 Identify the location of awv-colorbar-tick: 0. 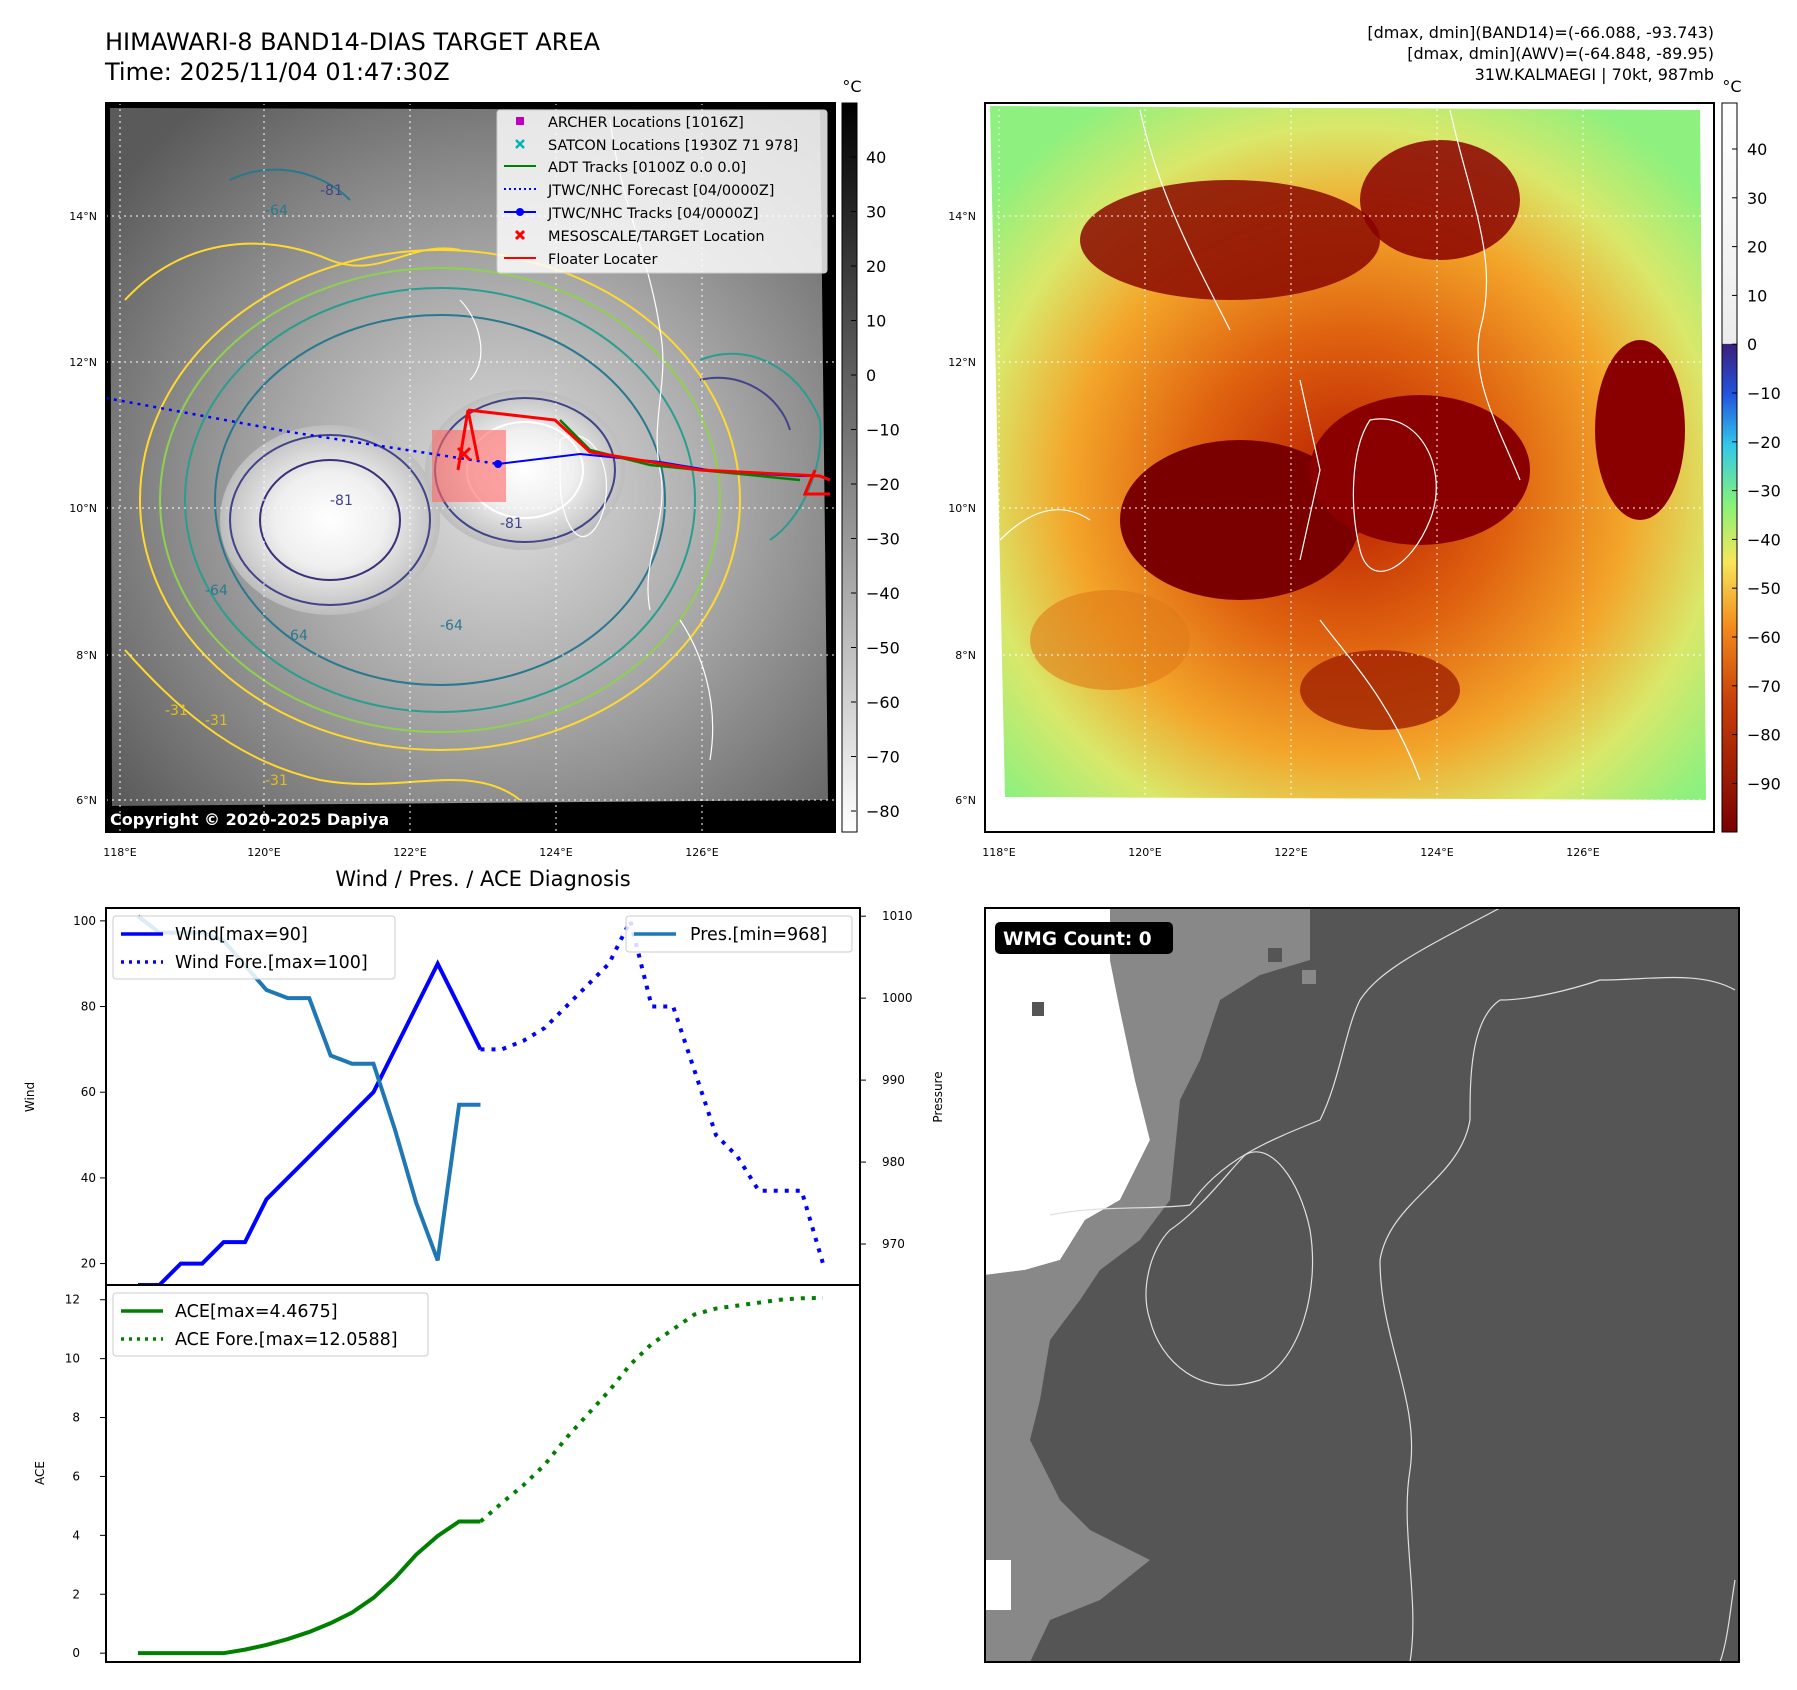
(1752, 344).